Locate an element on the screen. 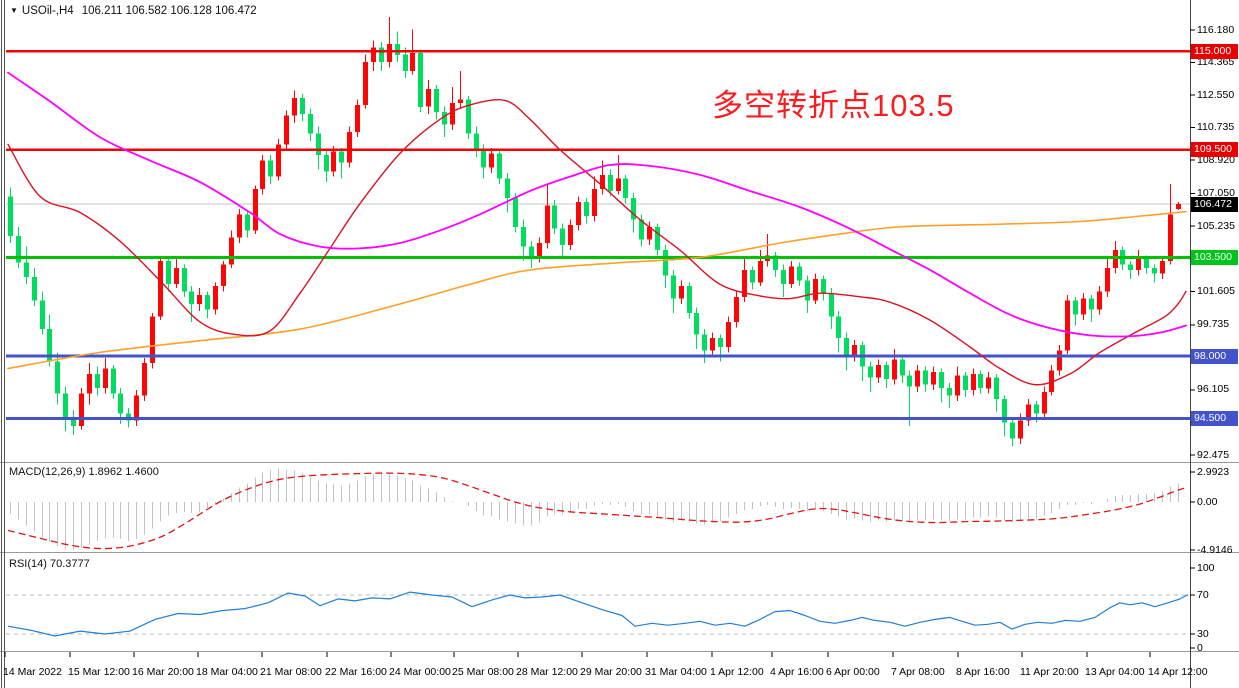 This screenshot has height=688, width=1239. macd-histogram is located at coordinates (594, 509).